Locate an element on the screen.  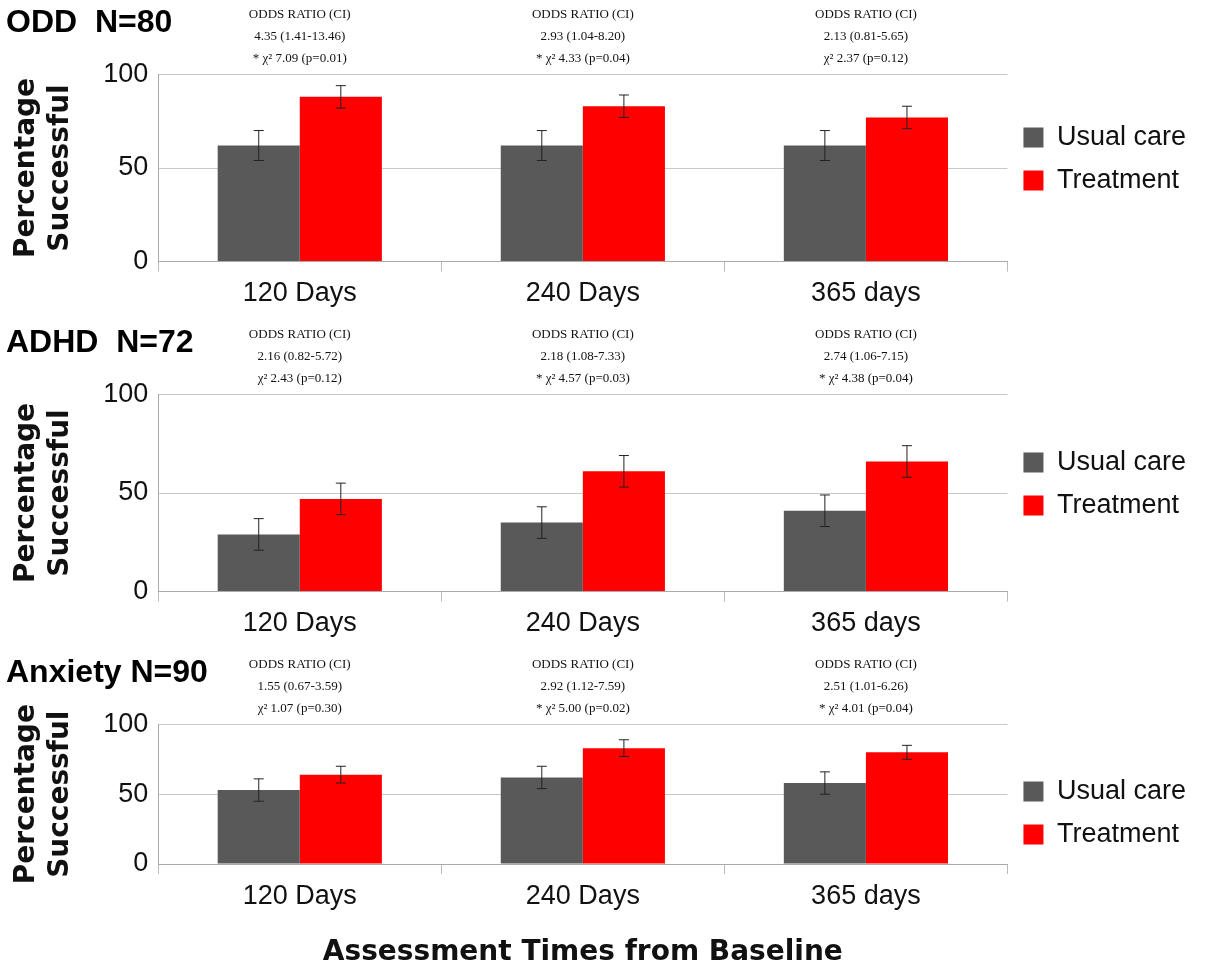
text: ODDS RATIO (CI) 2.18 (1.08-7.33) * χ² 4.57 (p=0.03) is located at coordinates (582, 355).